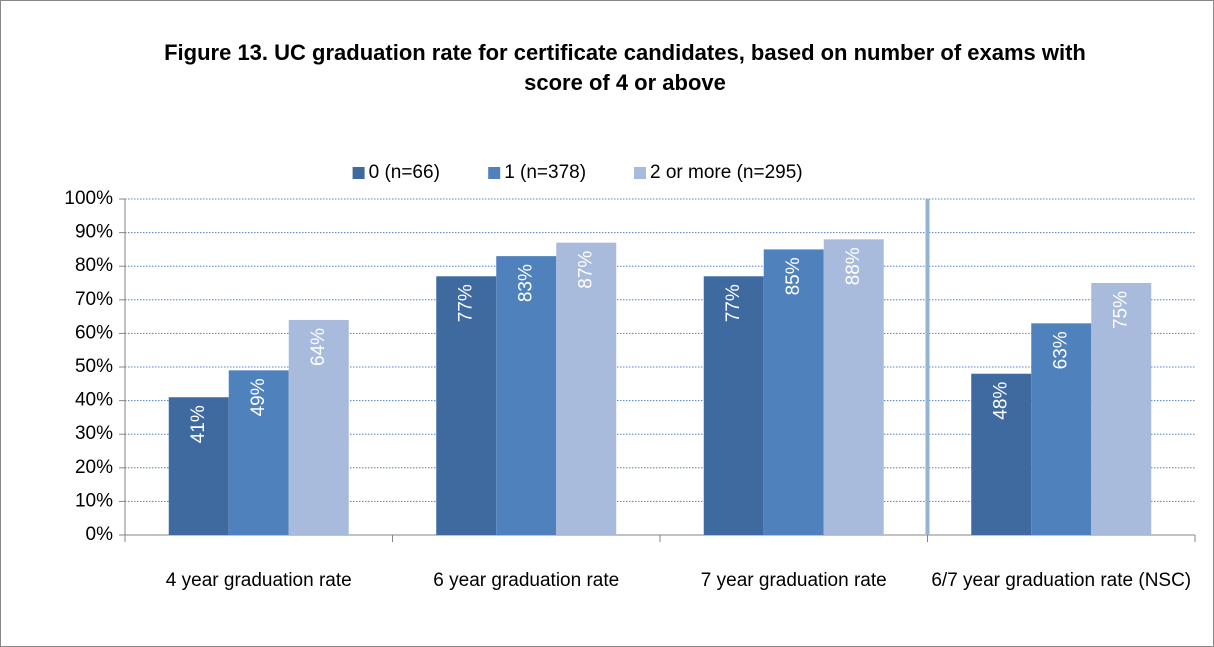 The height and width of the screenshot is (647, 1214). I want to click on y-tick-label: 80%, so click(94, 265).